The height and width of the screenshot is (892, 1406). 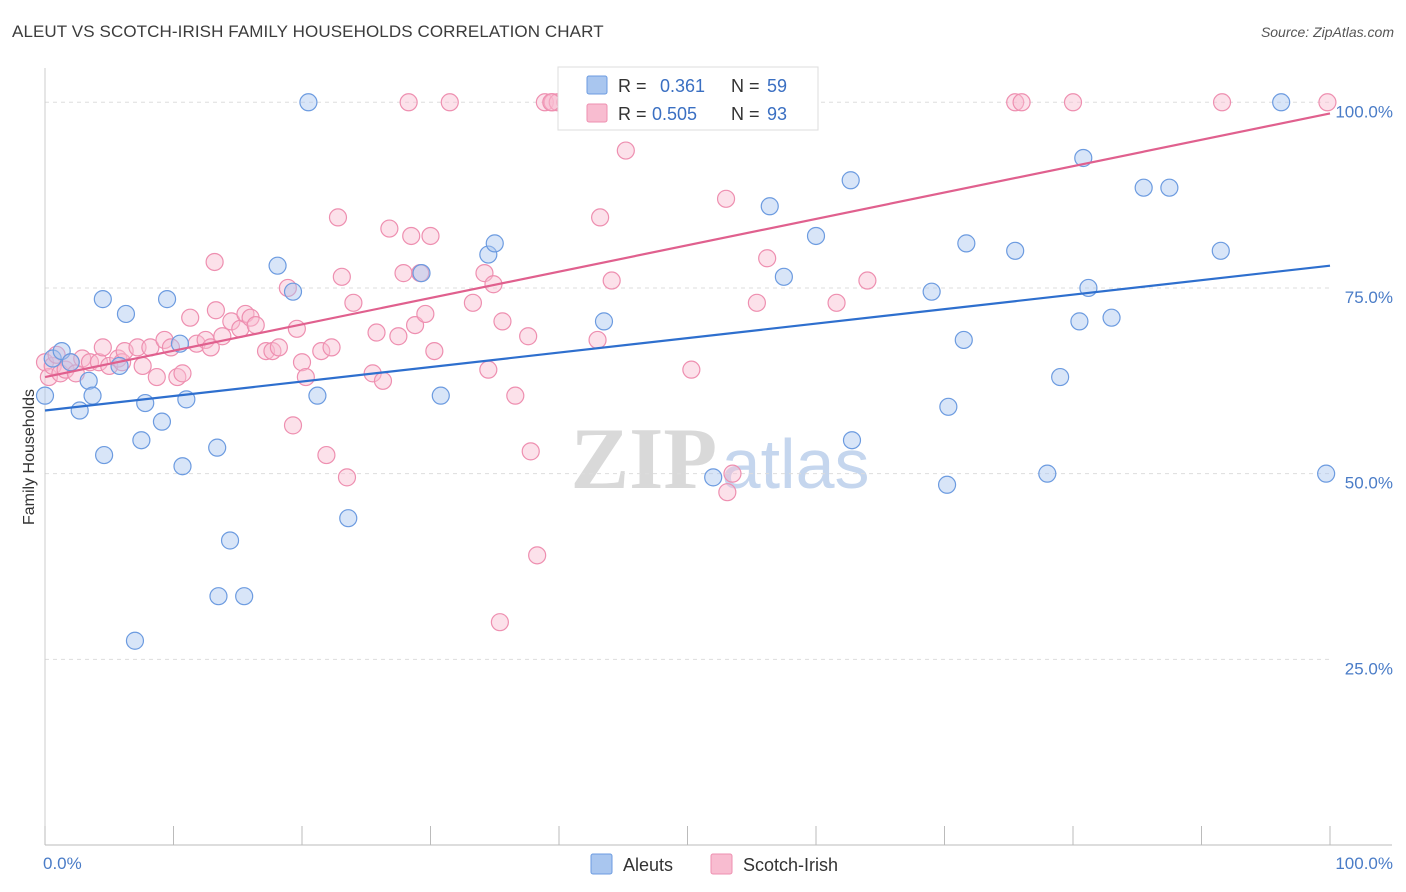 I want to click on stats-legend-n-label-aleuts: N =, so click(x=745, y=86).